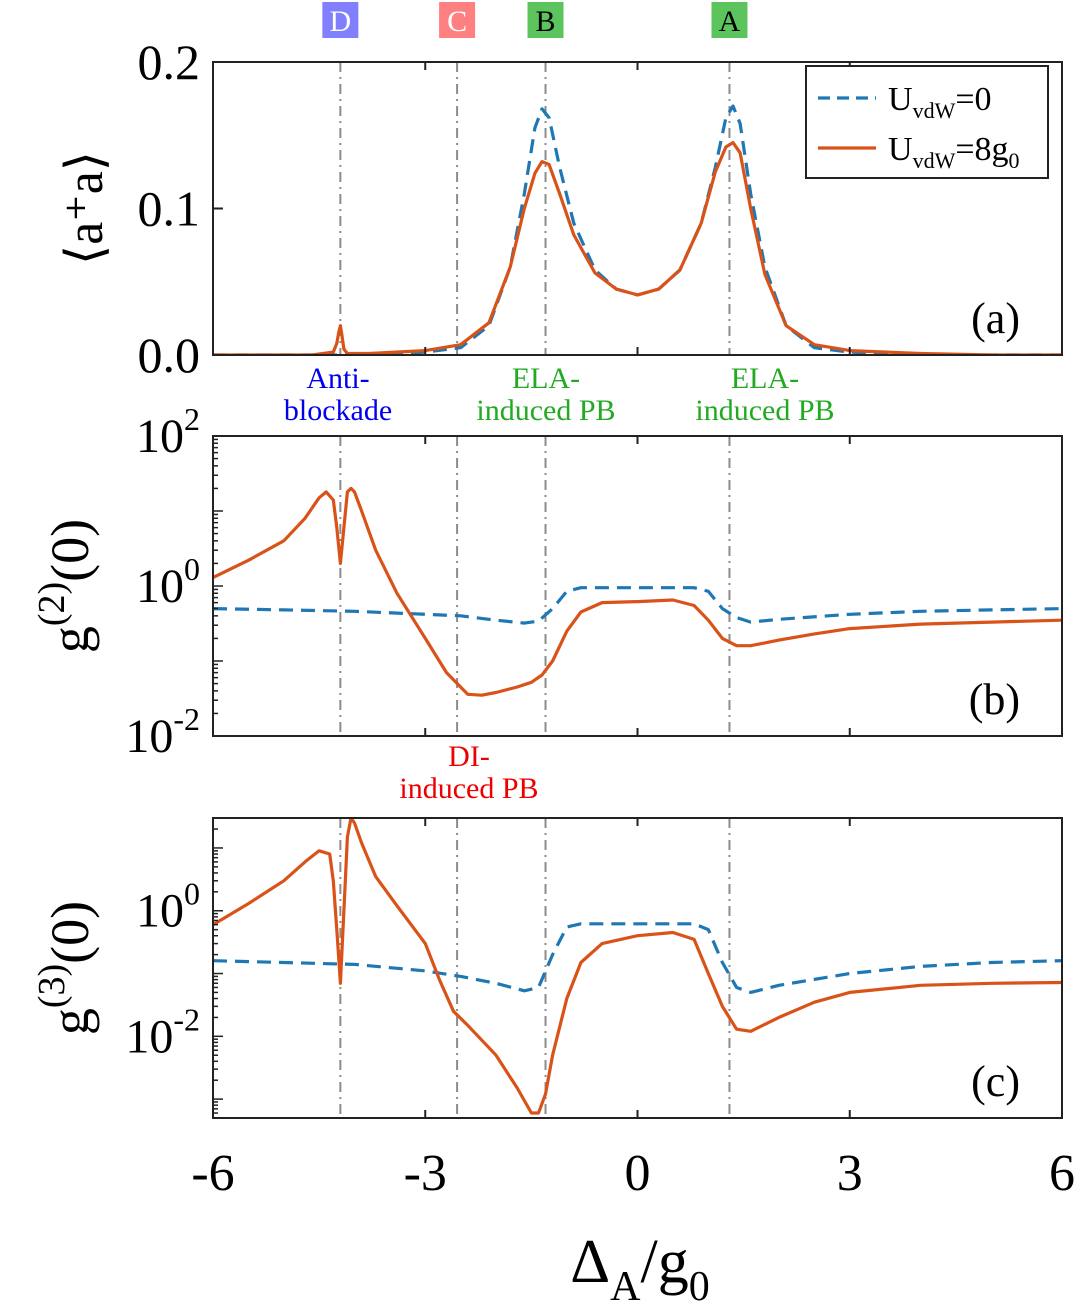 This screenshot has height=1305, width=1080. I want to click on panel-tag: (a), so click(995, 318).